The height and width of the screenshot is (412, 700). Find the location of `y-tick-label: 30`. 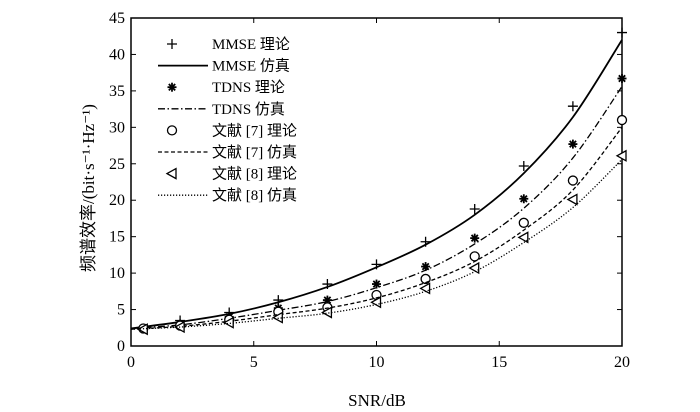

y-tick-label: 30 is located at coordinates (117, 127).